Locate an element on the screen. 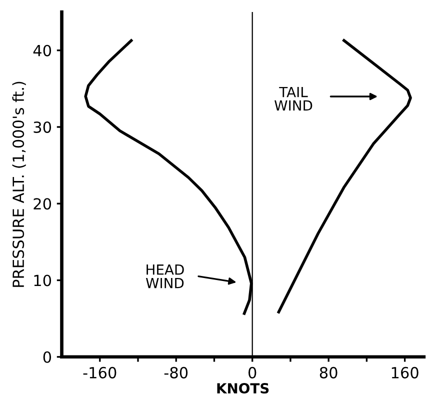  y-tick-label: 40 is located at coordinates (42, 50).